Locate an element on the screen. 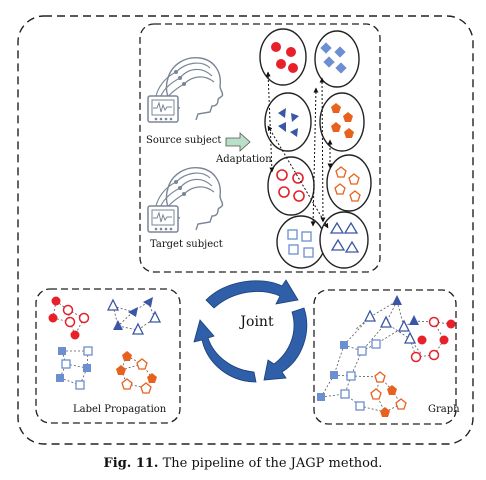 The height and width of the screenshot is (480, 486). cluster-orange-pentagons-filled is located at coordinates (342, 122).